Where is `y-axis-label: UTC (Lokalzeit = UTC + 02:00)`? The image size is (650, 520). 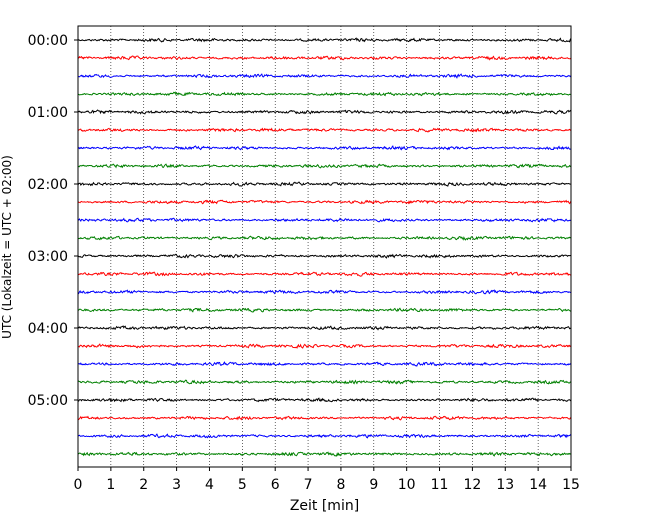
y-axis-label: UTC (Lokalzeit = UTC + 02:00) is located at coordinates (7, 247).